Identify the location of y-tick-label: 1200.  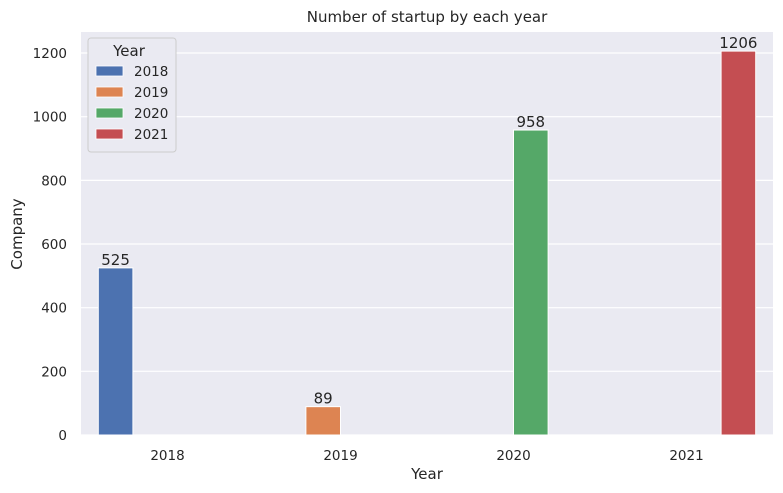
(50, 54).